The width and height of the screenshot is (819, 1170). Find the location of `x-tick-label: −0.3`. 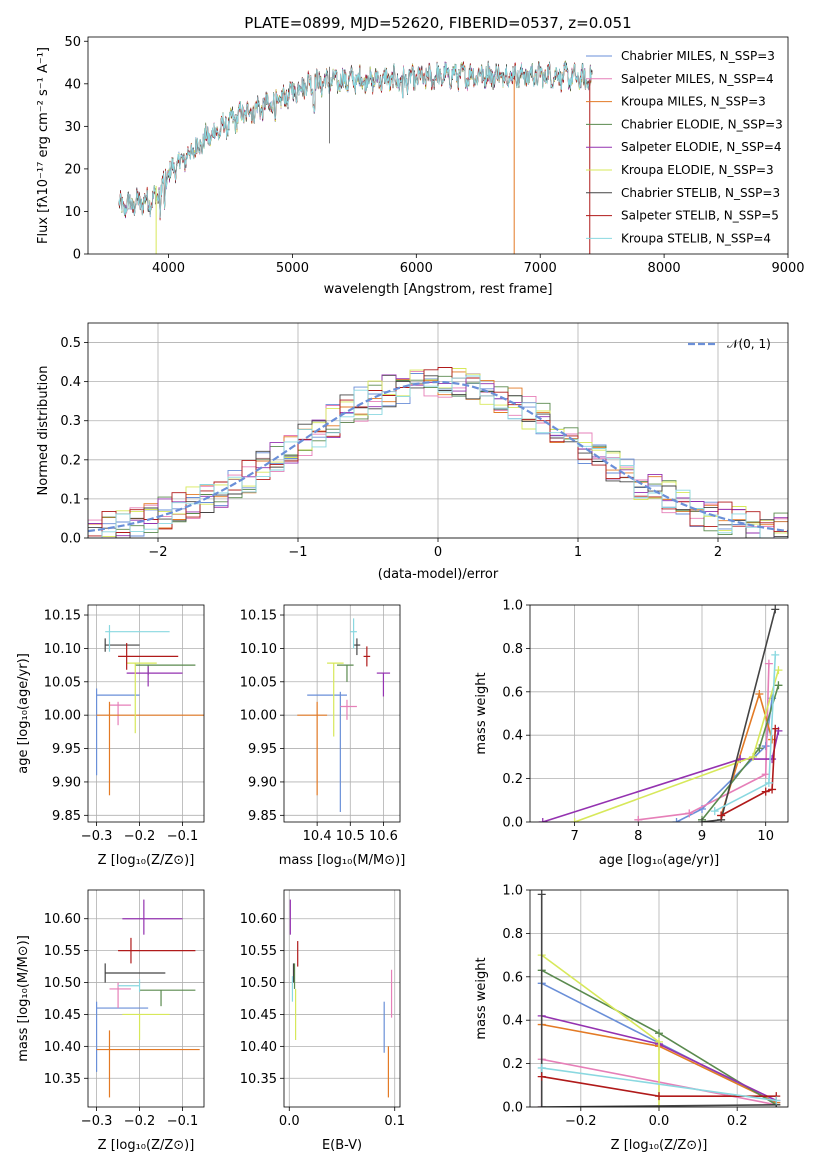

x-tick-label: −0.3 is located at coordinates (97, 1121).